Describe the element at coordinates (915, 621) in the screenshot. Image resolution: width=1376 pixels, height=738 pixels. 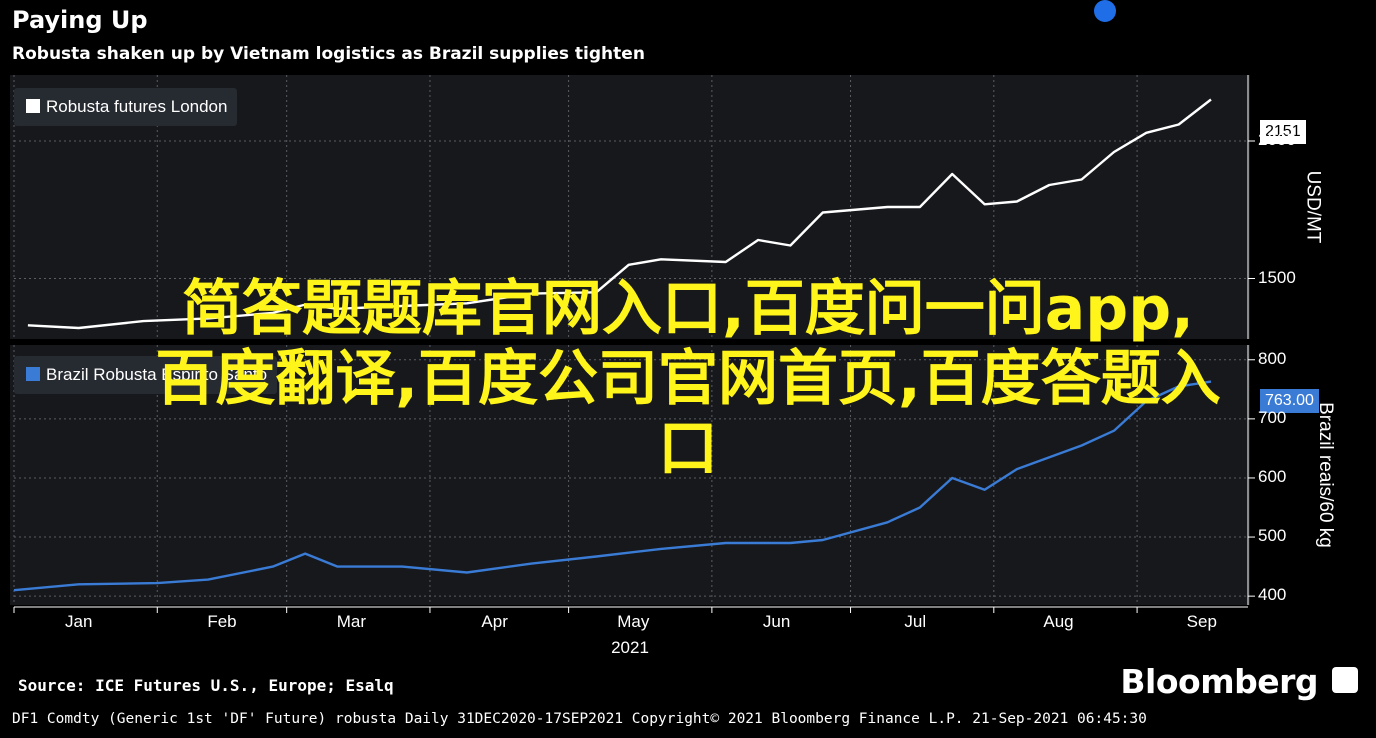
I see `x-tick-label: Jul` at that location.